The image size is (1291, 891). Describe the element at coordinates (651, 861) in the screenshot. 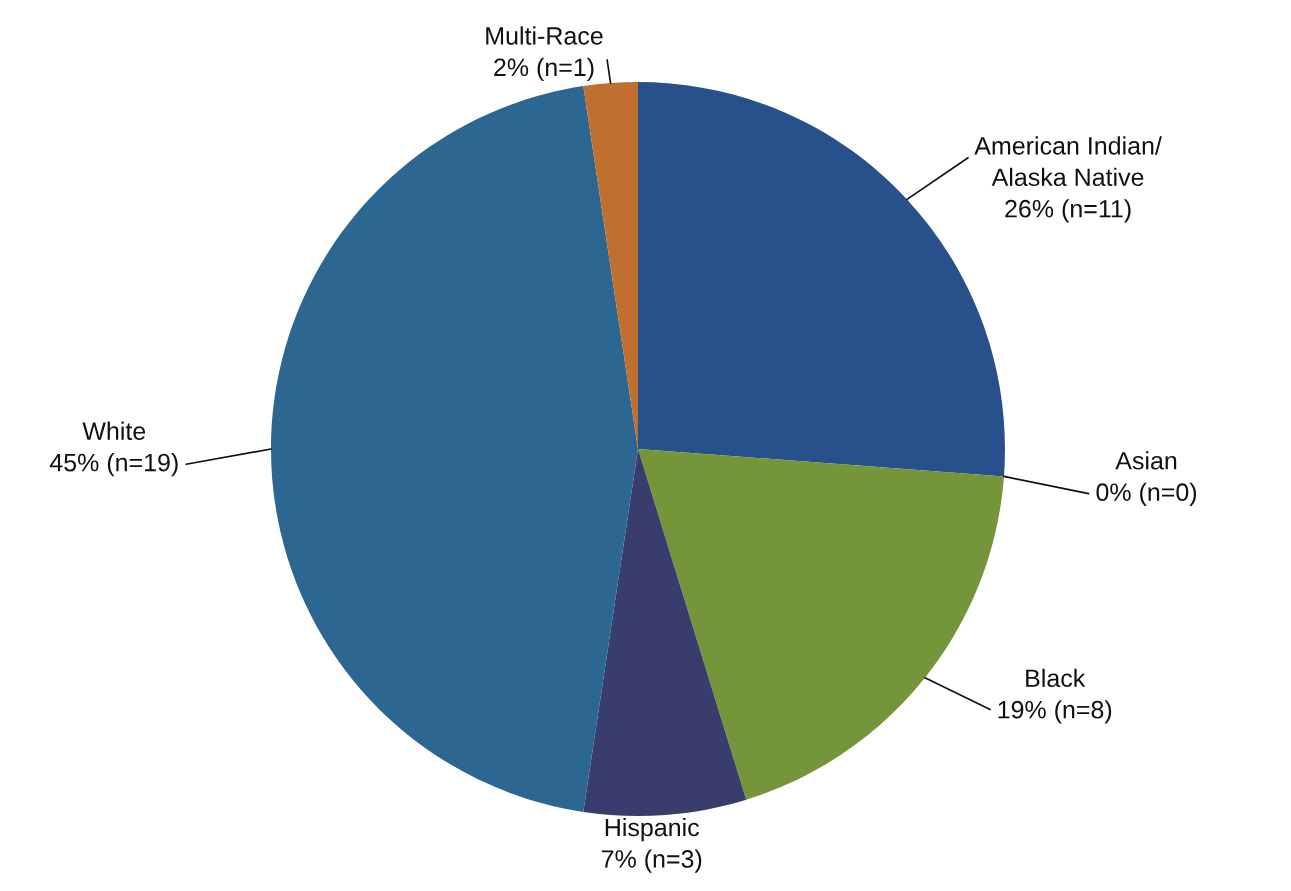

I see `data-label: 7% (n=3)` at that location.